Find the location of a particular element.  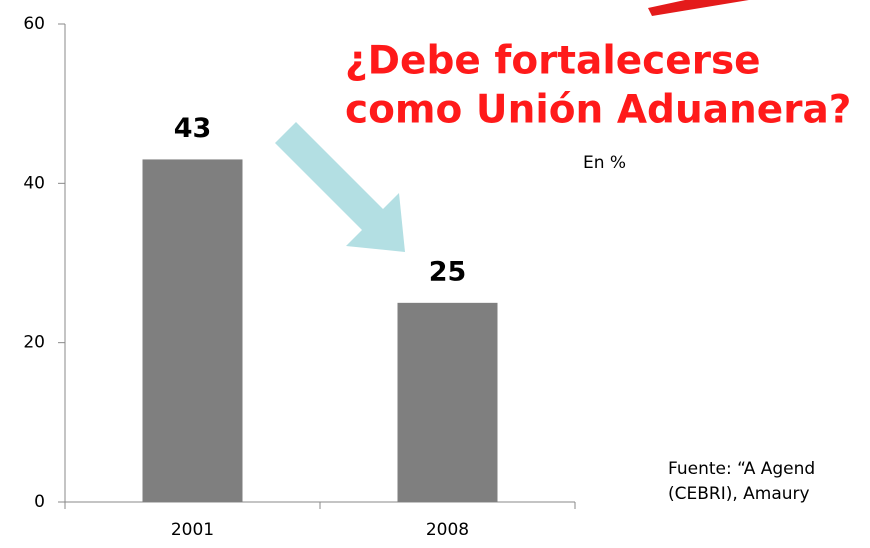

y-tick-label: 60 is located at coordinates (34, 24).